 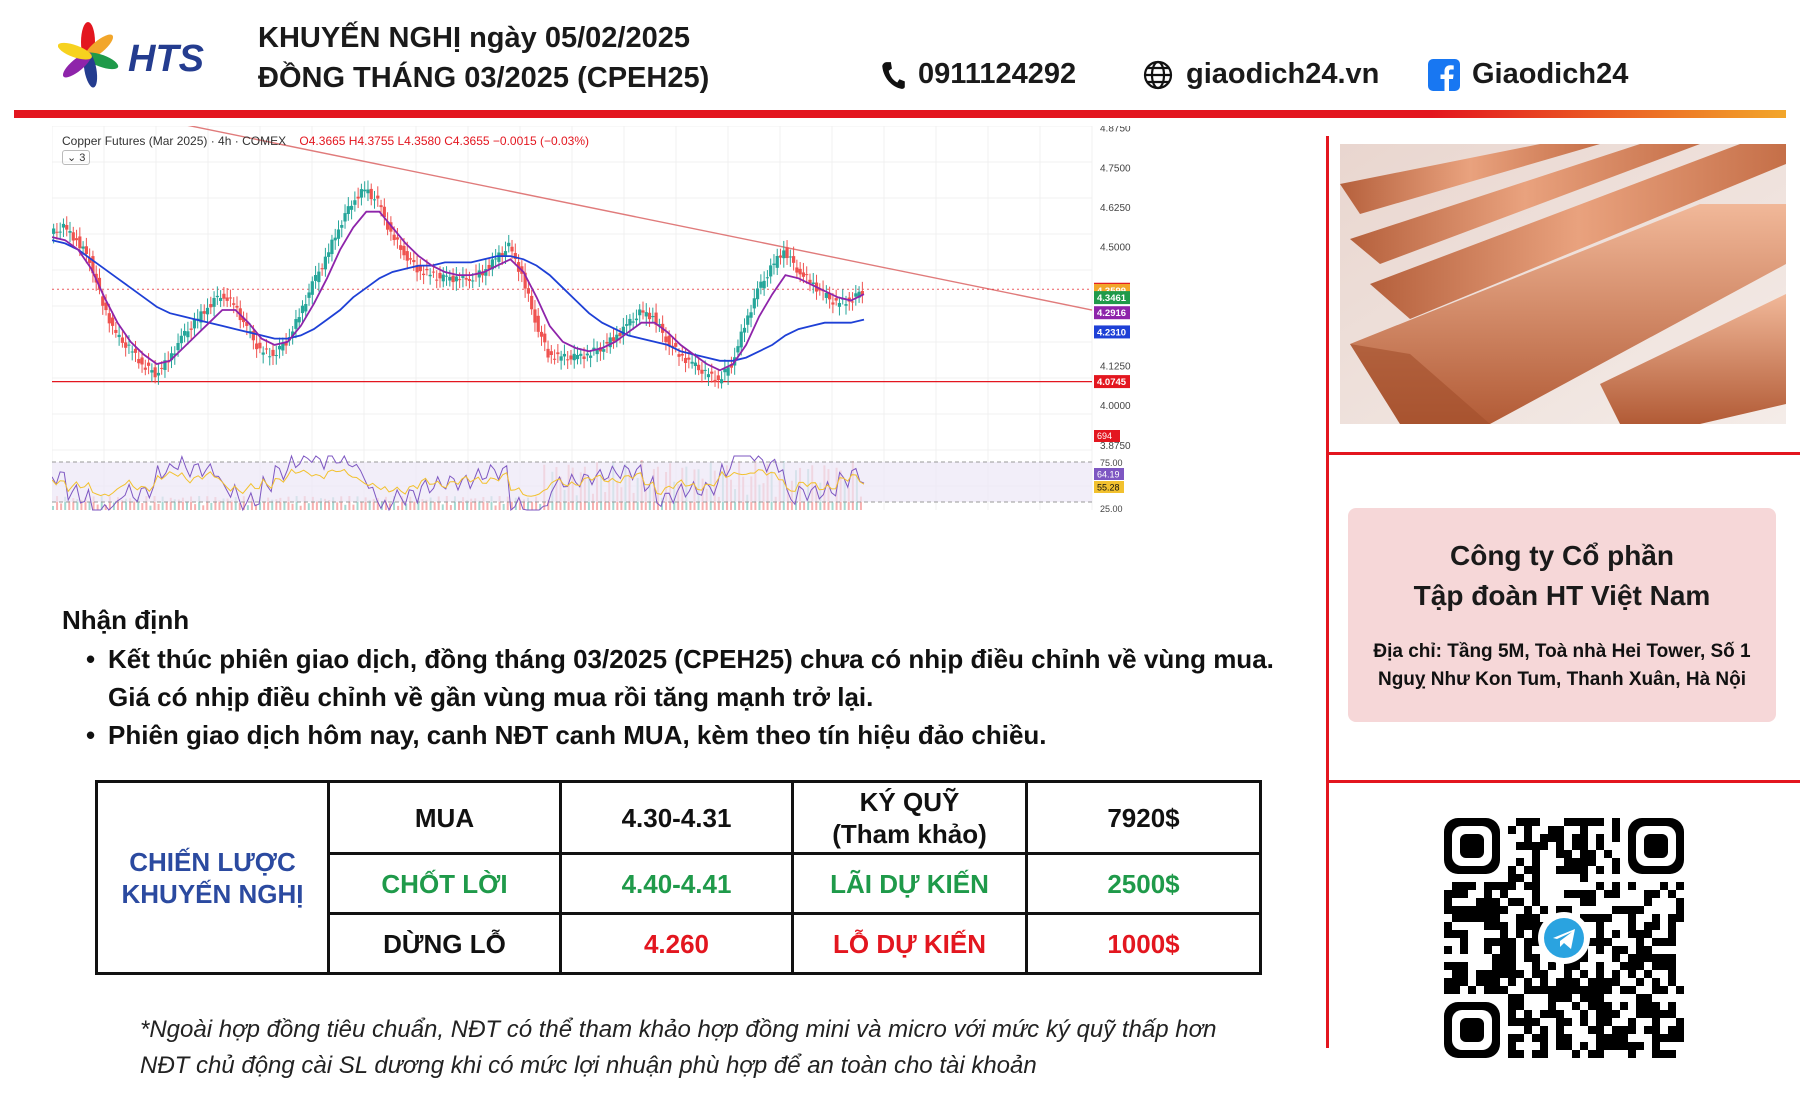 I want to click on facebook-contact: Giaodich24, so click(x=1528, y=74).